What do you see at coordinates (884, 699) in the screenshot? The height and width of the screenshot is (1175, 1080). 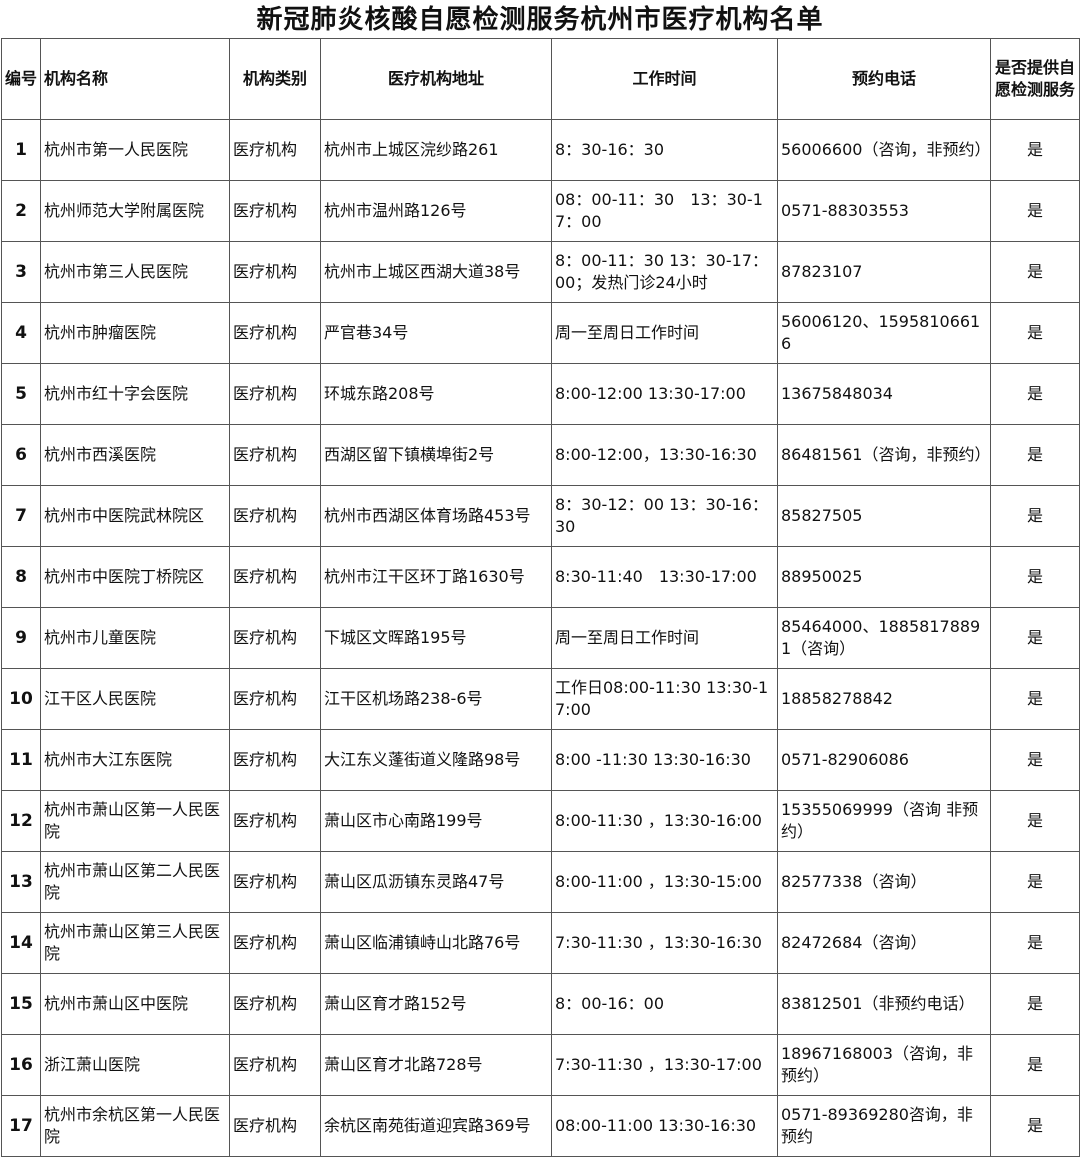 I see `cell-phone: 18858278842` at bounding box center [884, 699].